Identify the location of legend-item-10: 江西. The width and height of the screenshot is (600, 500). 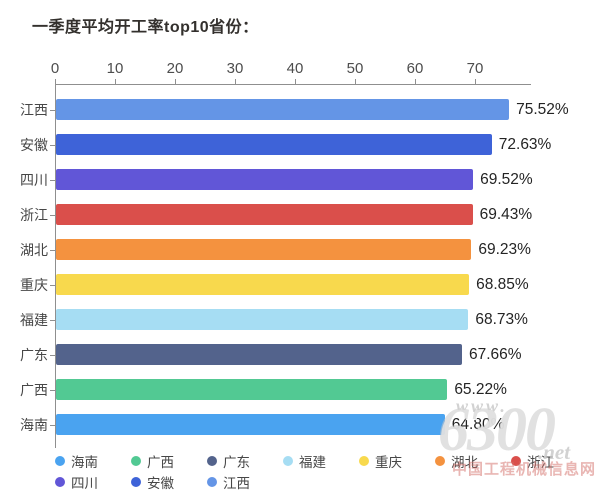
(228, 482).